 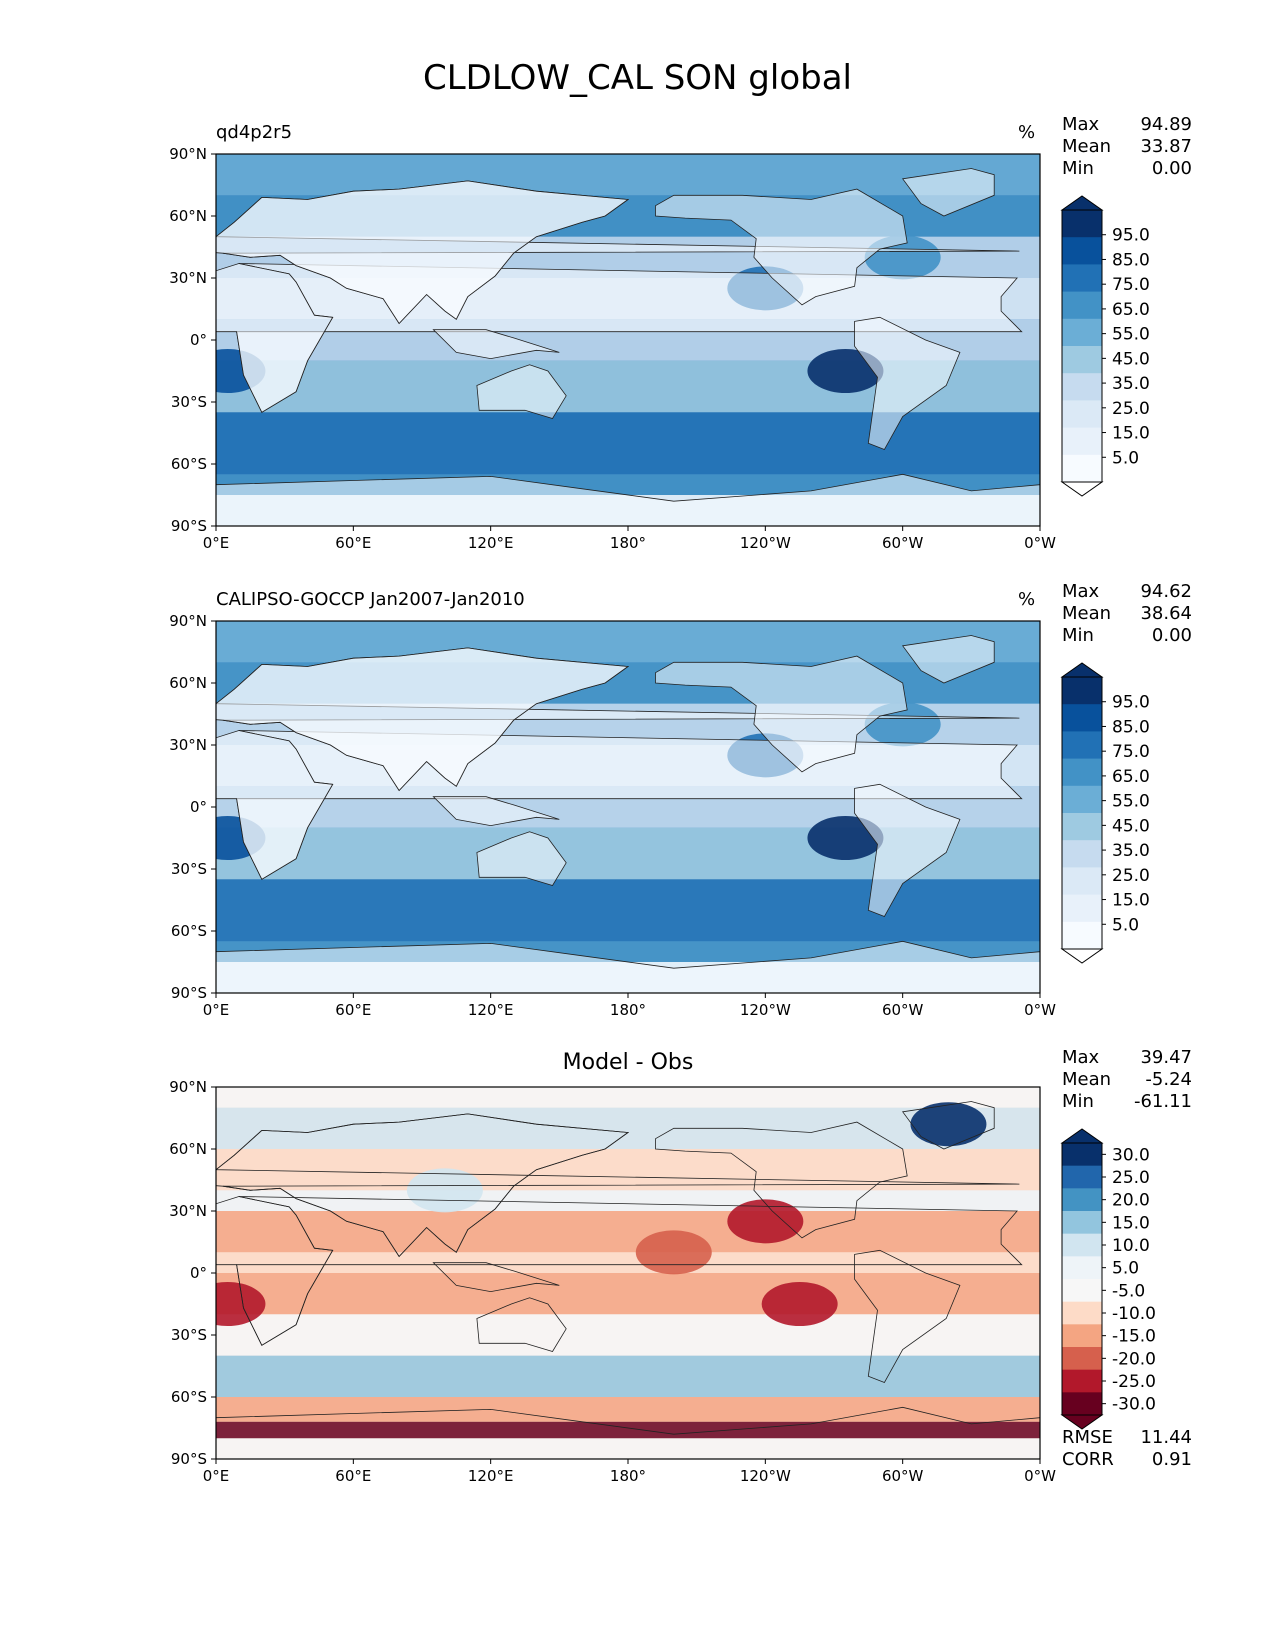 I want to click on stat-mean-value: 38.64, so click(x=1166, y=613).